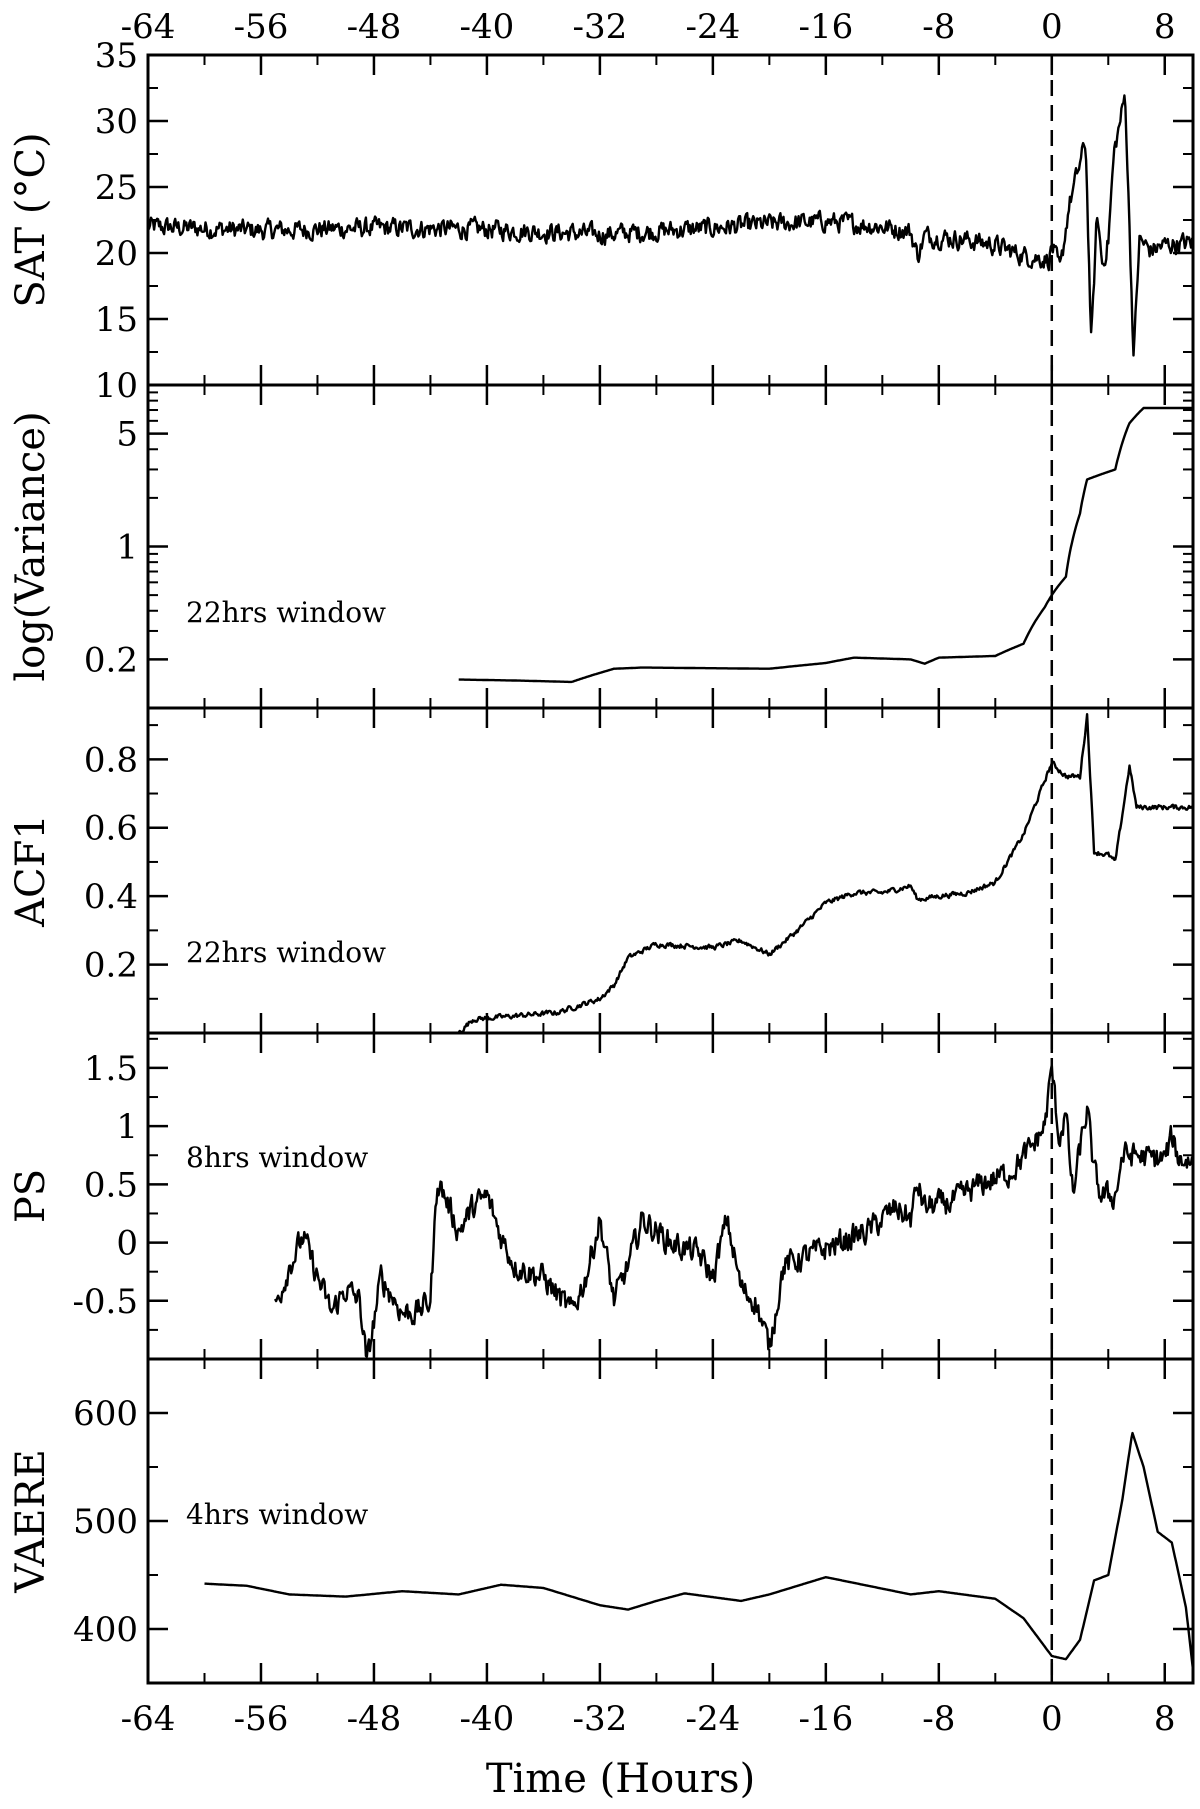  I want to click on window-annotation-acf1: 22hrs window, so click(286, 952).